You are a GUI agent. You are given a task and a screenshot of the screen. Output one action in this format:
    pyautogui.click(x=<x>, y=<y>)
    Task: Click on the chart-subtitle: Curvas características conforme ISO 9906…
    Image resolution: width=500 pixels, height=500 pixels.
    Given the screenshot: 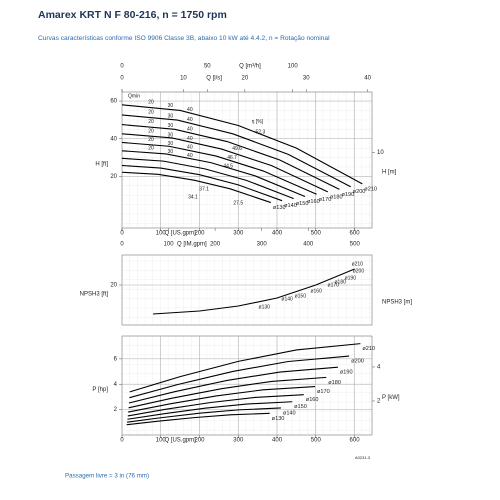 What is the action you would take?
    pyautogui.click(x=184, y=38)
    